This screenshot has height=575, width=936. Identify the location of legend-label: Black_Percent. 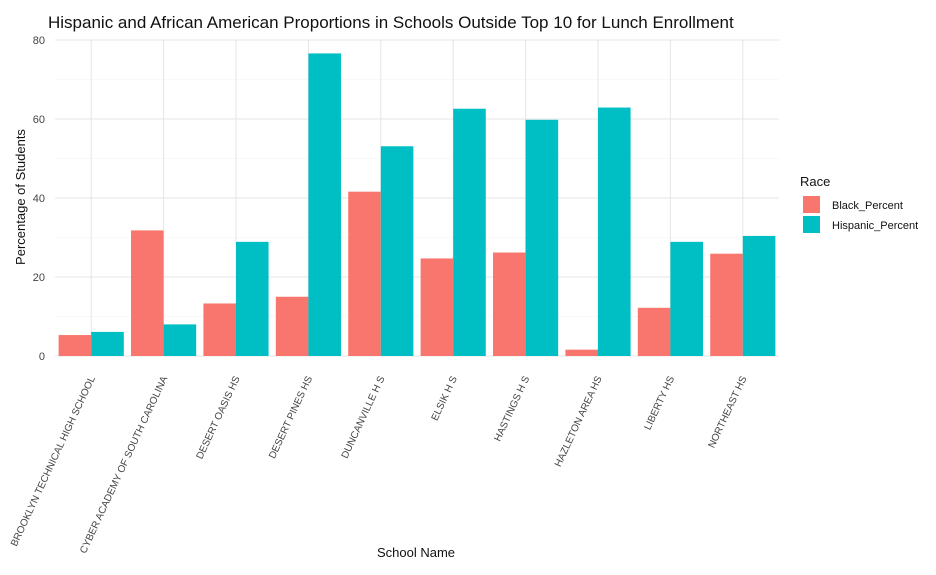
(867, 206).